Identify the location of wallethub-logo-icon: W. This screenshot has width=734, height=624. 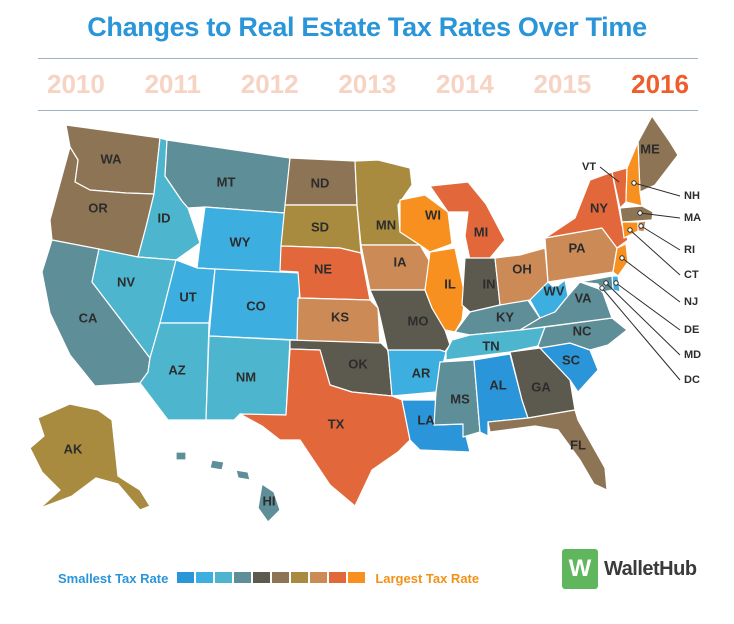
(580, 569).